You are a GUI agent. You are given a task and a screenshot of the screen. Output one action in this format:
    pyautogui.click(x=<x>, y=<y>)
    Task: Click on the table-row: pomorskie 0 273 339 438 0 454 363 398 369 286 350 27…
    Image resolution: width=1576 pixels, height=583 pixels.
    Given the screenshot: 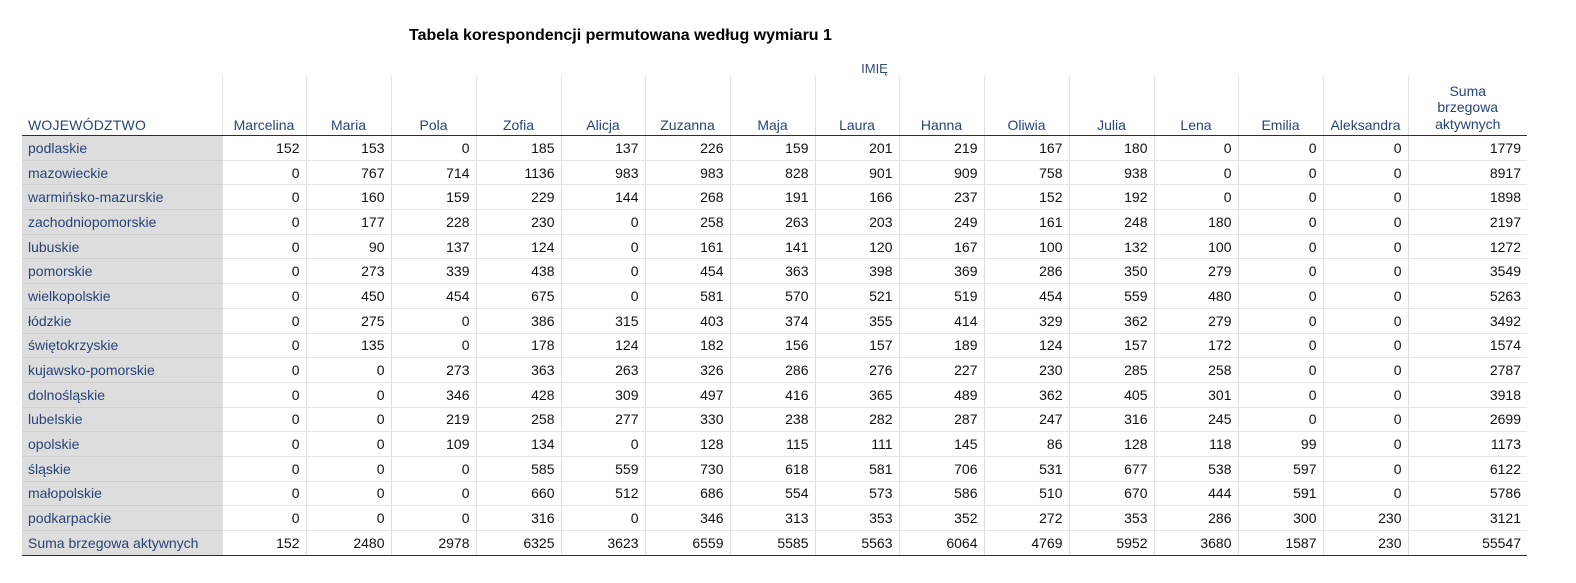 What is the action you would take?
    pyautogui.click(x=774, y=271)
    